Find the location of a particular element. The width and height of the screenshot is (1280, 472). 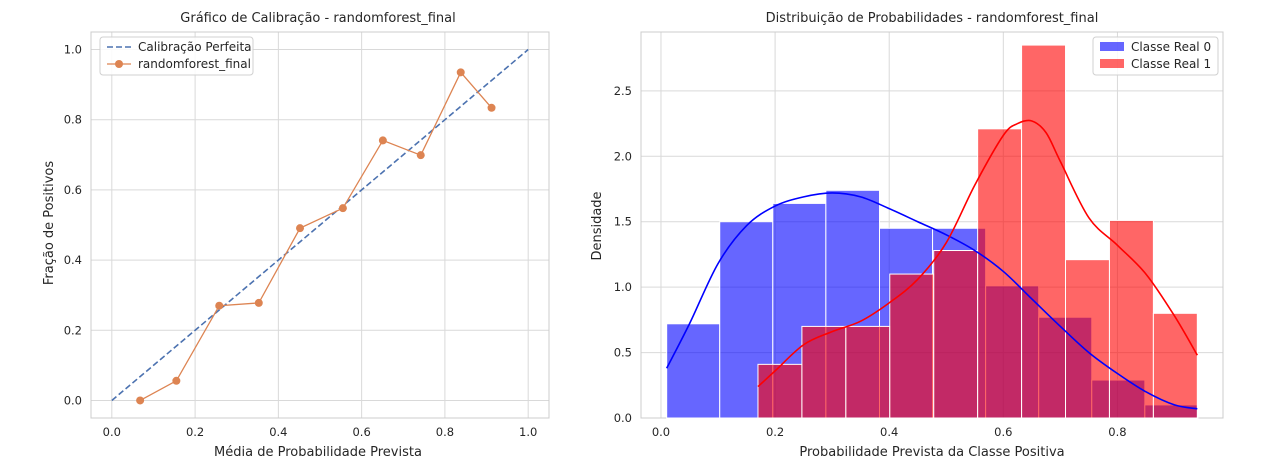

distribution-y-axis-label: Densidade is located at coordinates (597, 225).